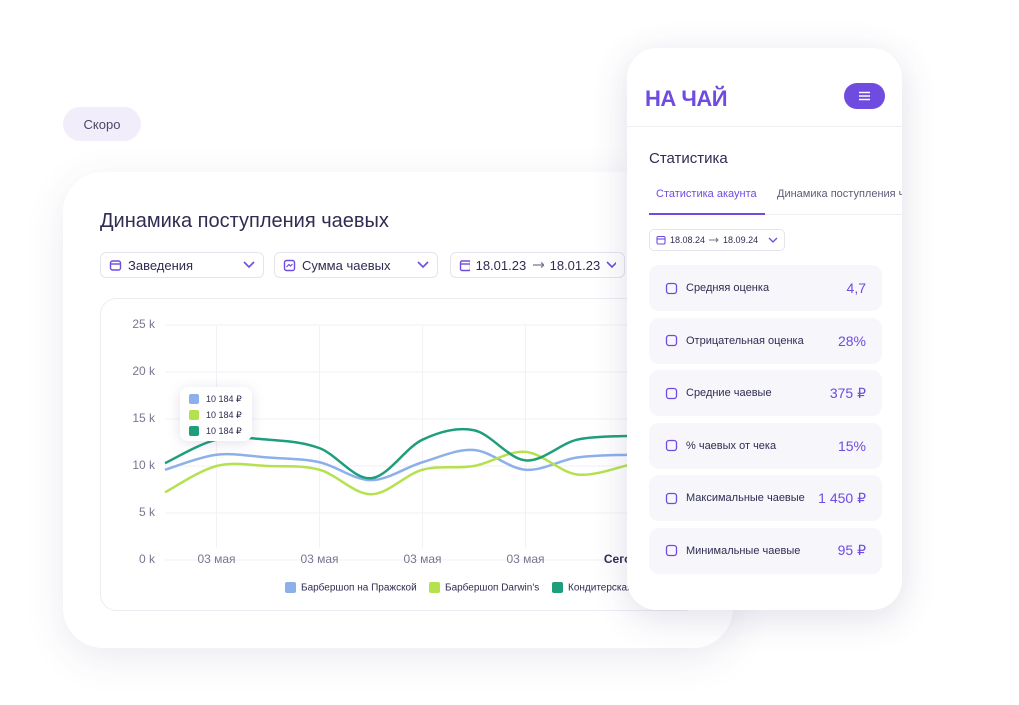 The image size is (1019, 705). What do you see at coordinates (764, 126) in the screenshot?
I see `divider` at bounding box center [764, 126].